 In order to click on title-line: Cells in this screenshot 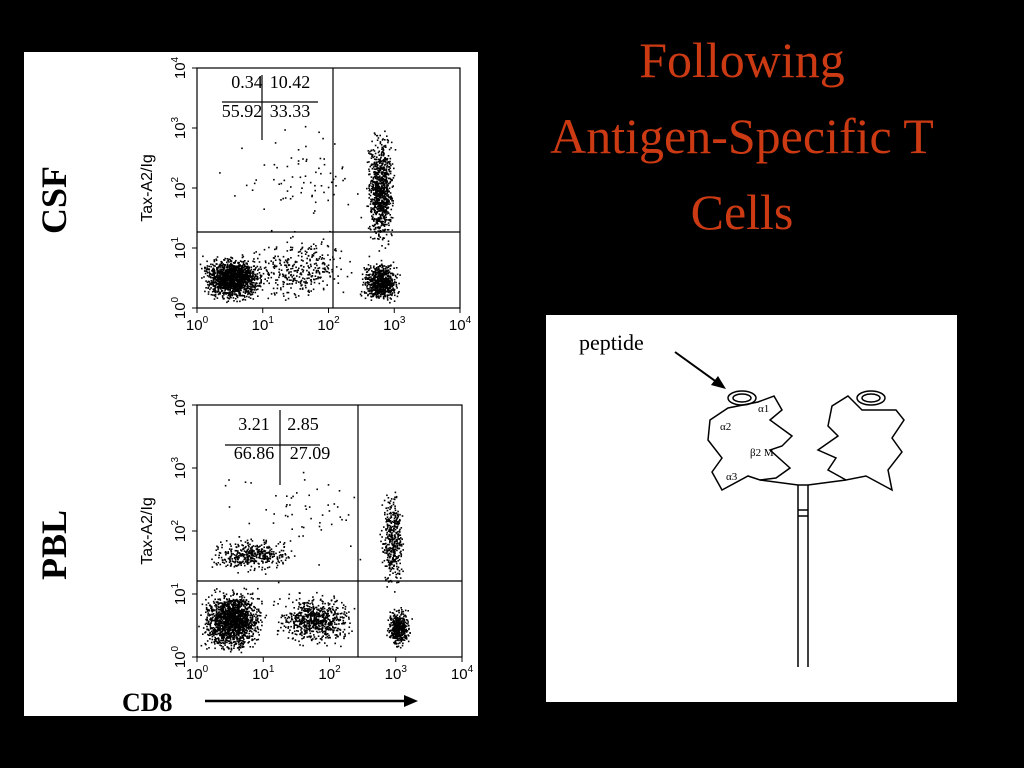, I will do `click(742, 212)`.